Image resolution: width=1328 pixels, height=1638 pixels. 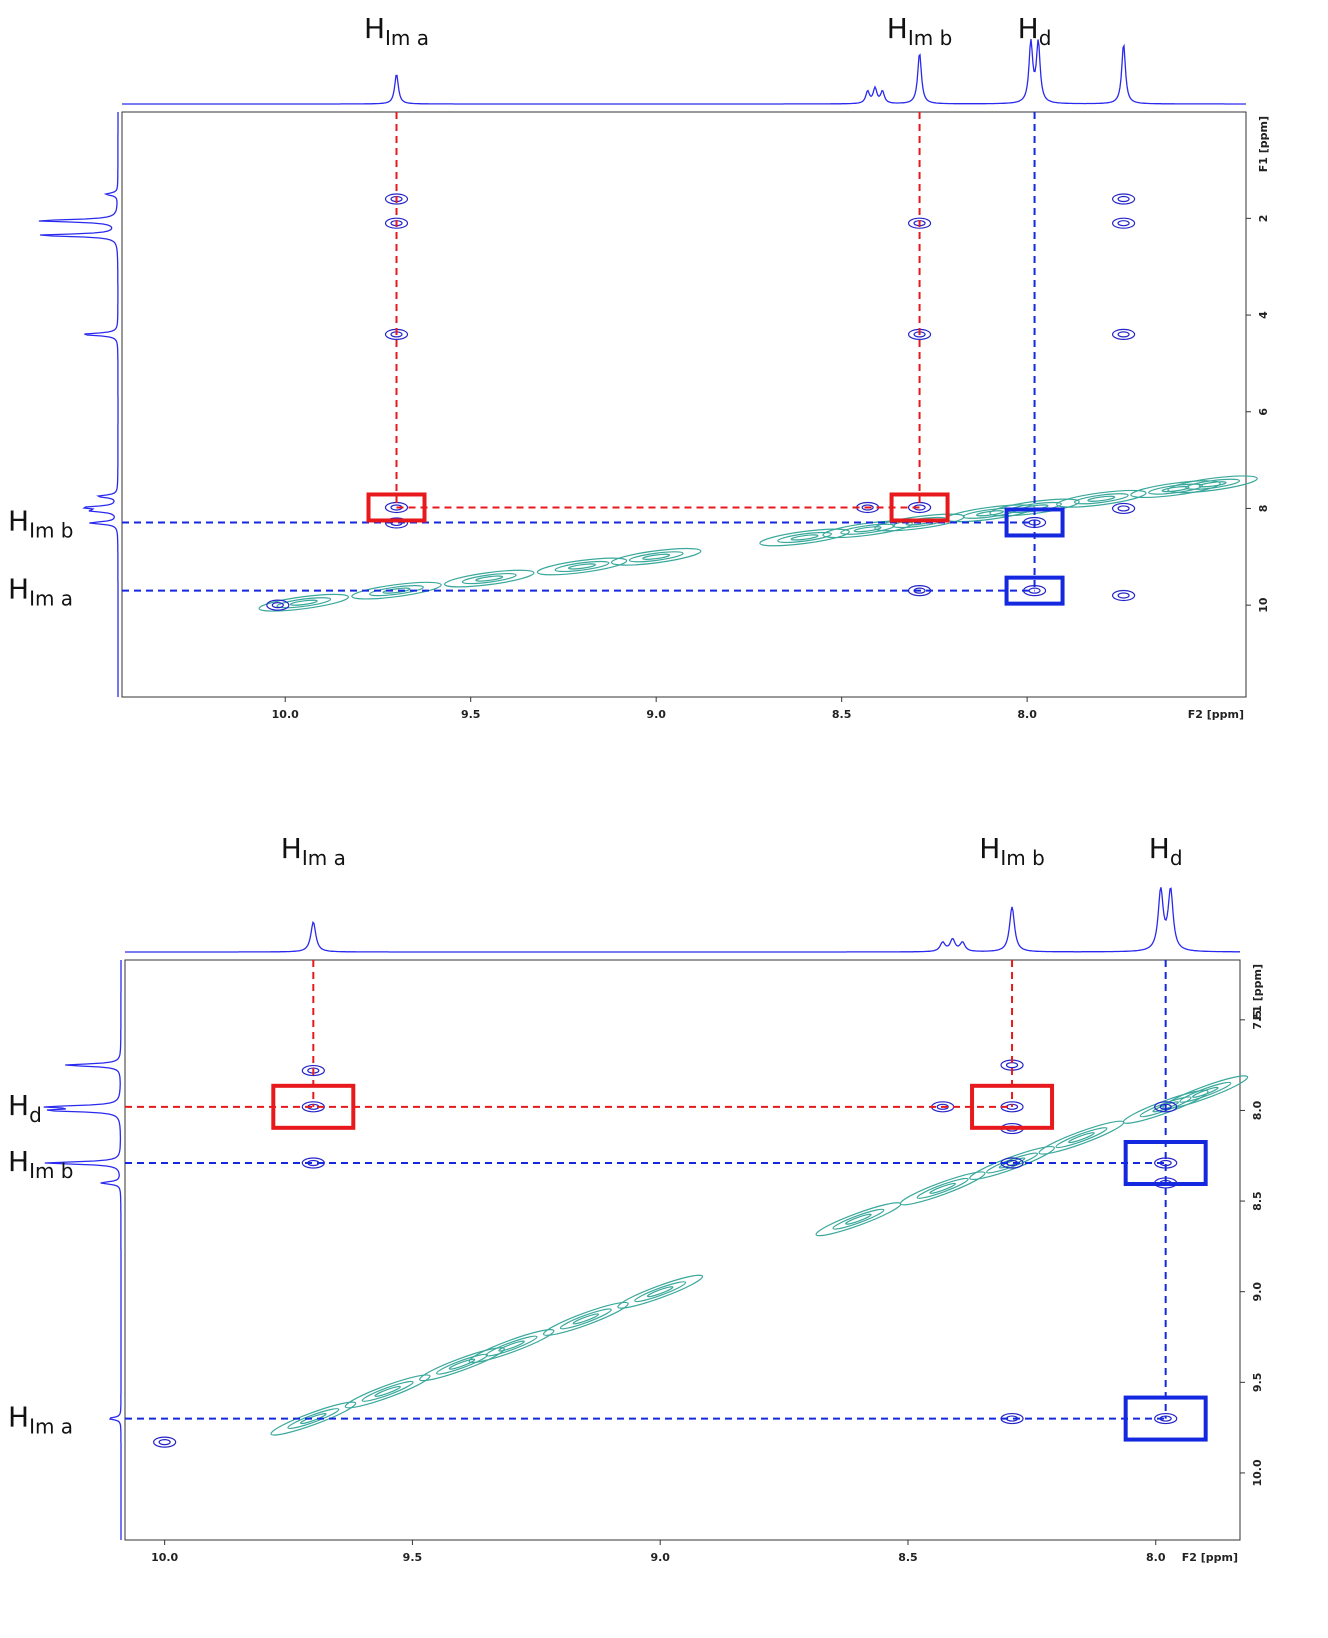 What do you see at coordinates (1156, 1557) in the screenshot?
I see `x-tick-label: 8.0` at bounding box center [1156, 1557].